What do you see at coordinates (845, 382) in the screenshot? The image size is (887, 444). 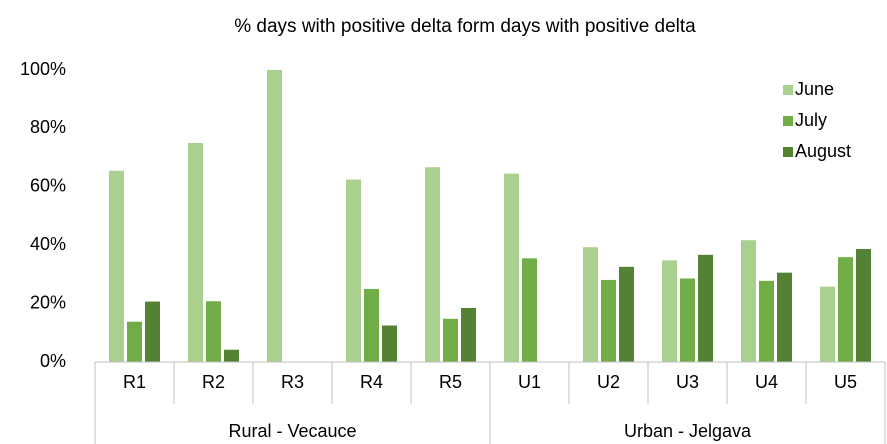 I see `x-tick-label: U5` at bounding box center [845, 382].